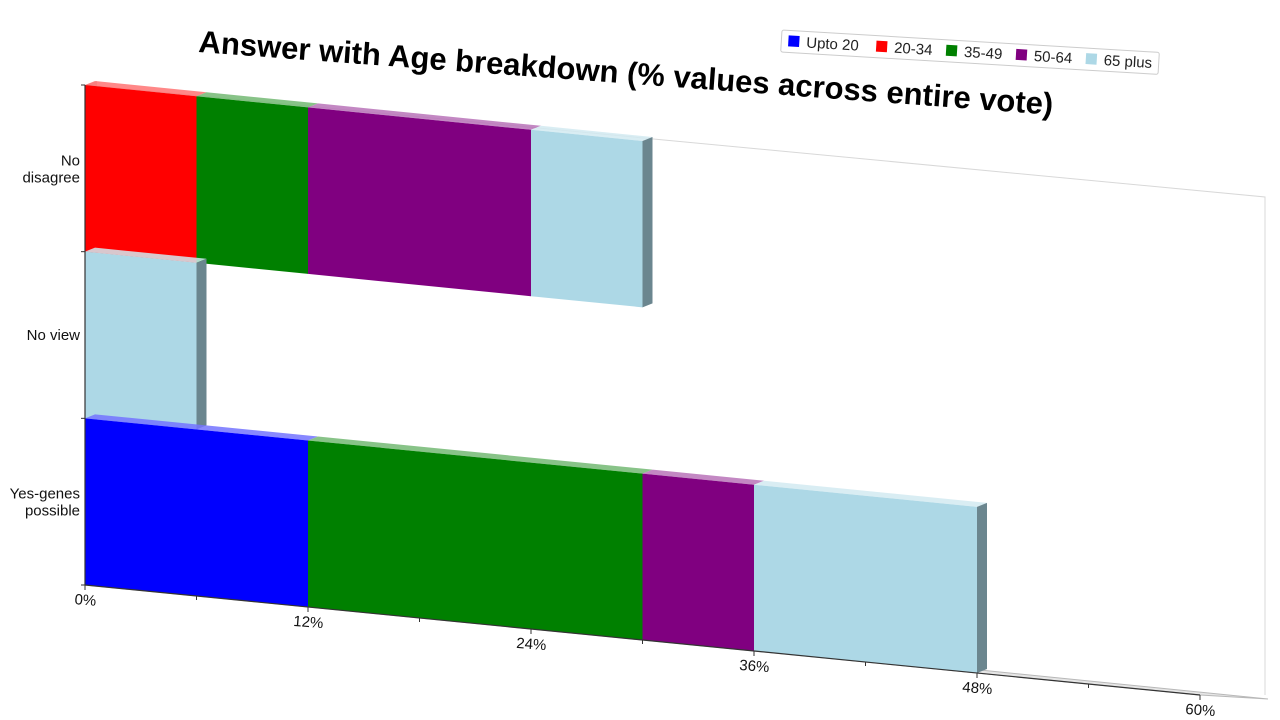 This screenshot has height=720, width=1280. Describe the element at coordinates (531, 644) in the screenshot. I see `x-tick-label-2: 24%` at that location.